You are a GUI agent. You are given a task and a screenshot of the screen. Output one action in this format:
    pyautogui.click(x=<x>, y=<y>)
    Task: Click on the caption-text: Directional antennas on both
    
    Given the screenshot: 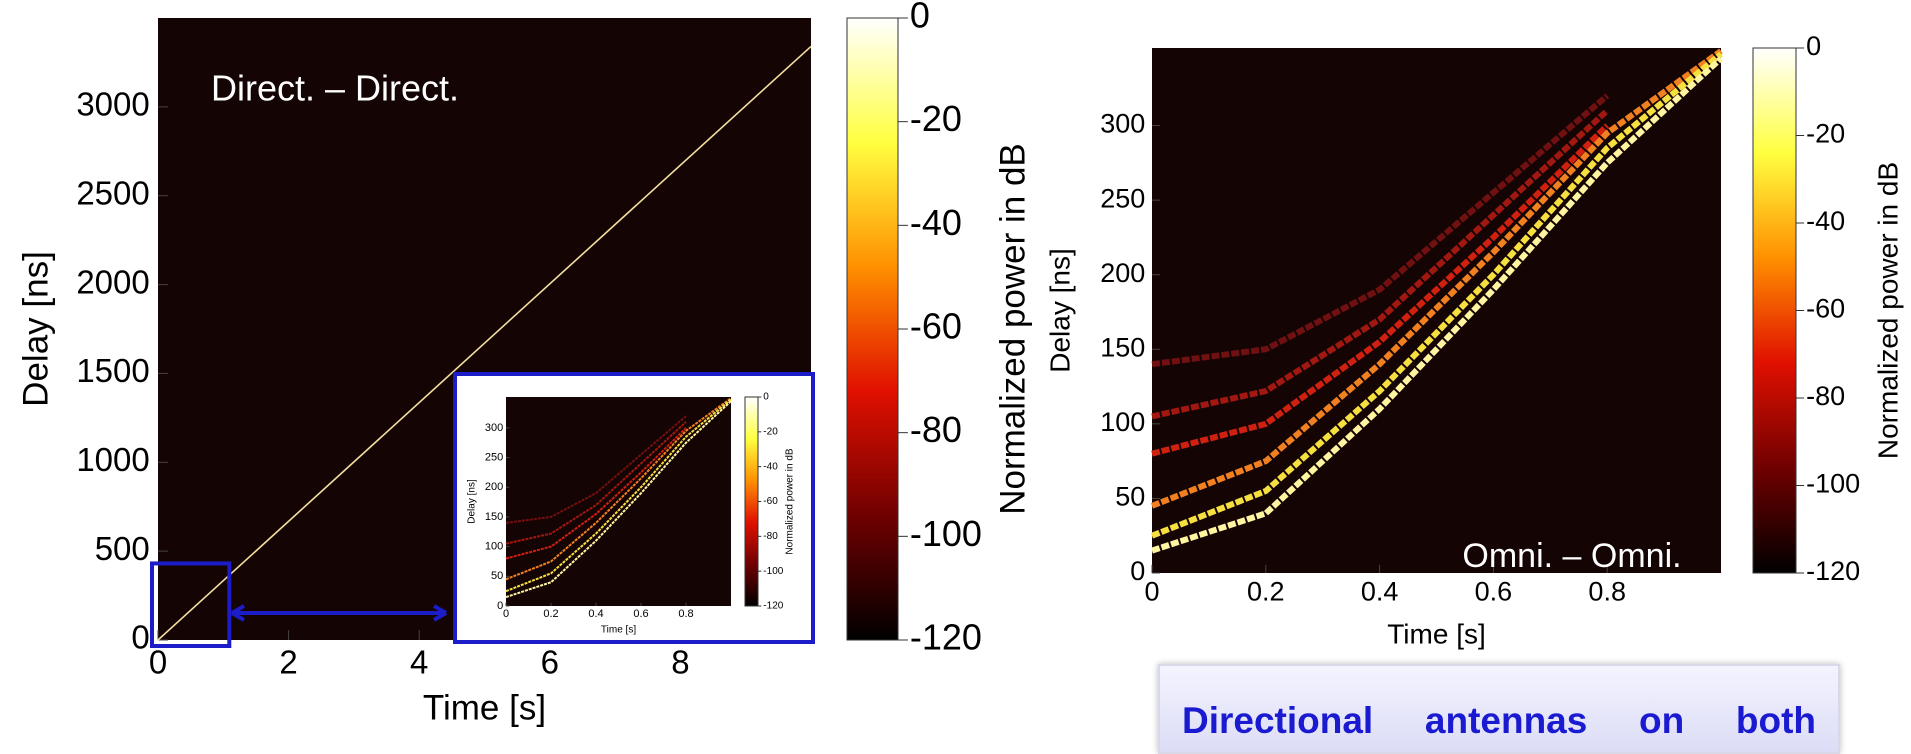 What is the action you would take?
    pyautogui.click(x=1499, y=720)
    